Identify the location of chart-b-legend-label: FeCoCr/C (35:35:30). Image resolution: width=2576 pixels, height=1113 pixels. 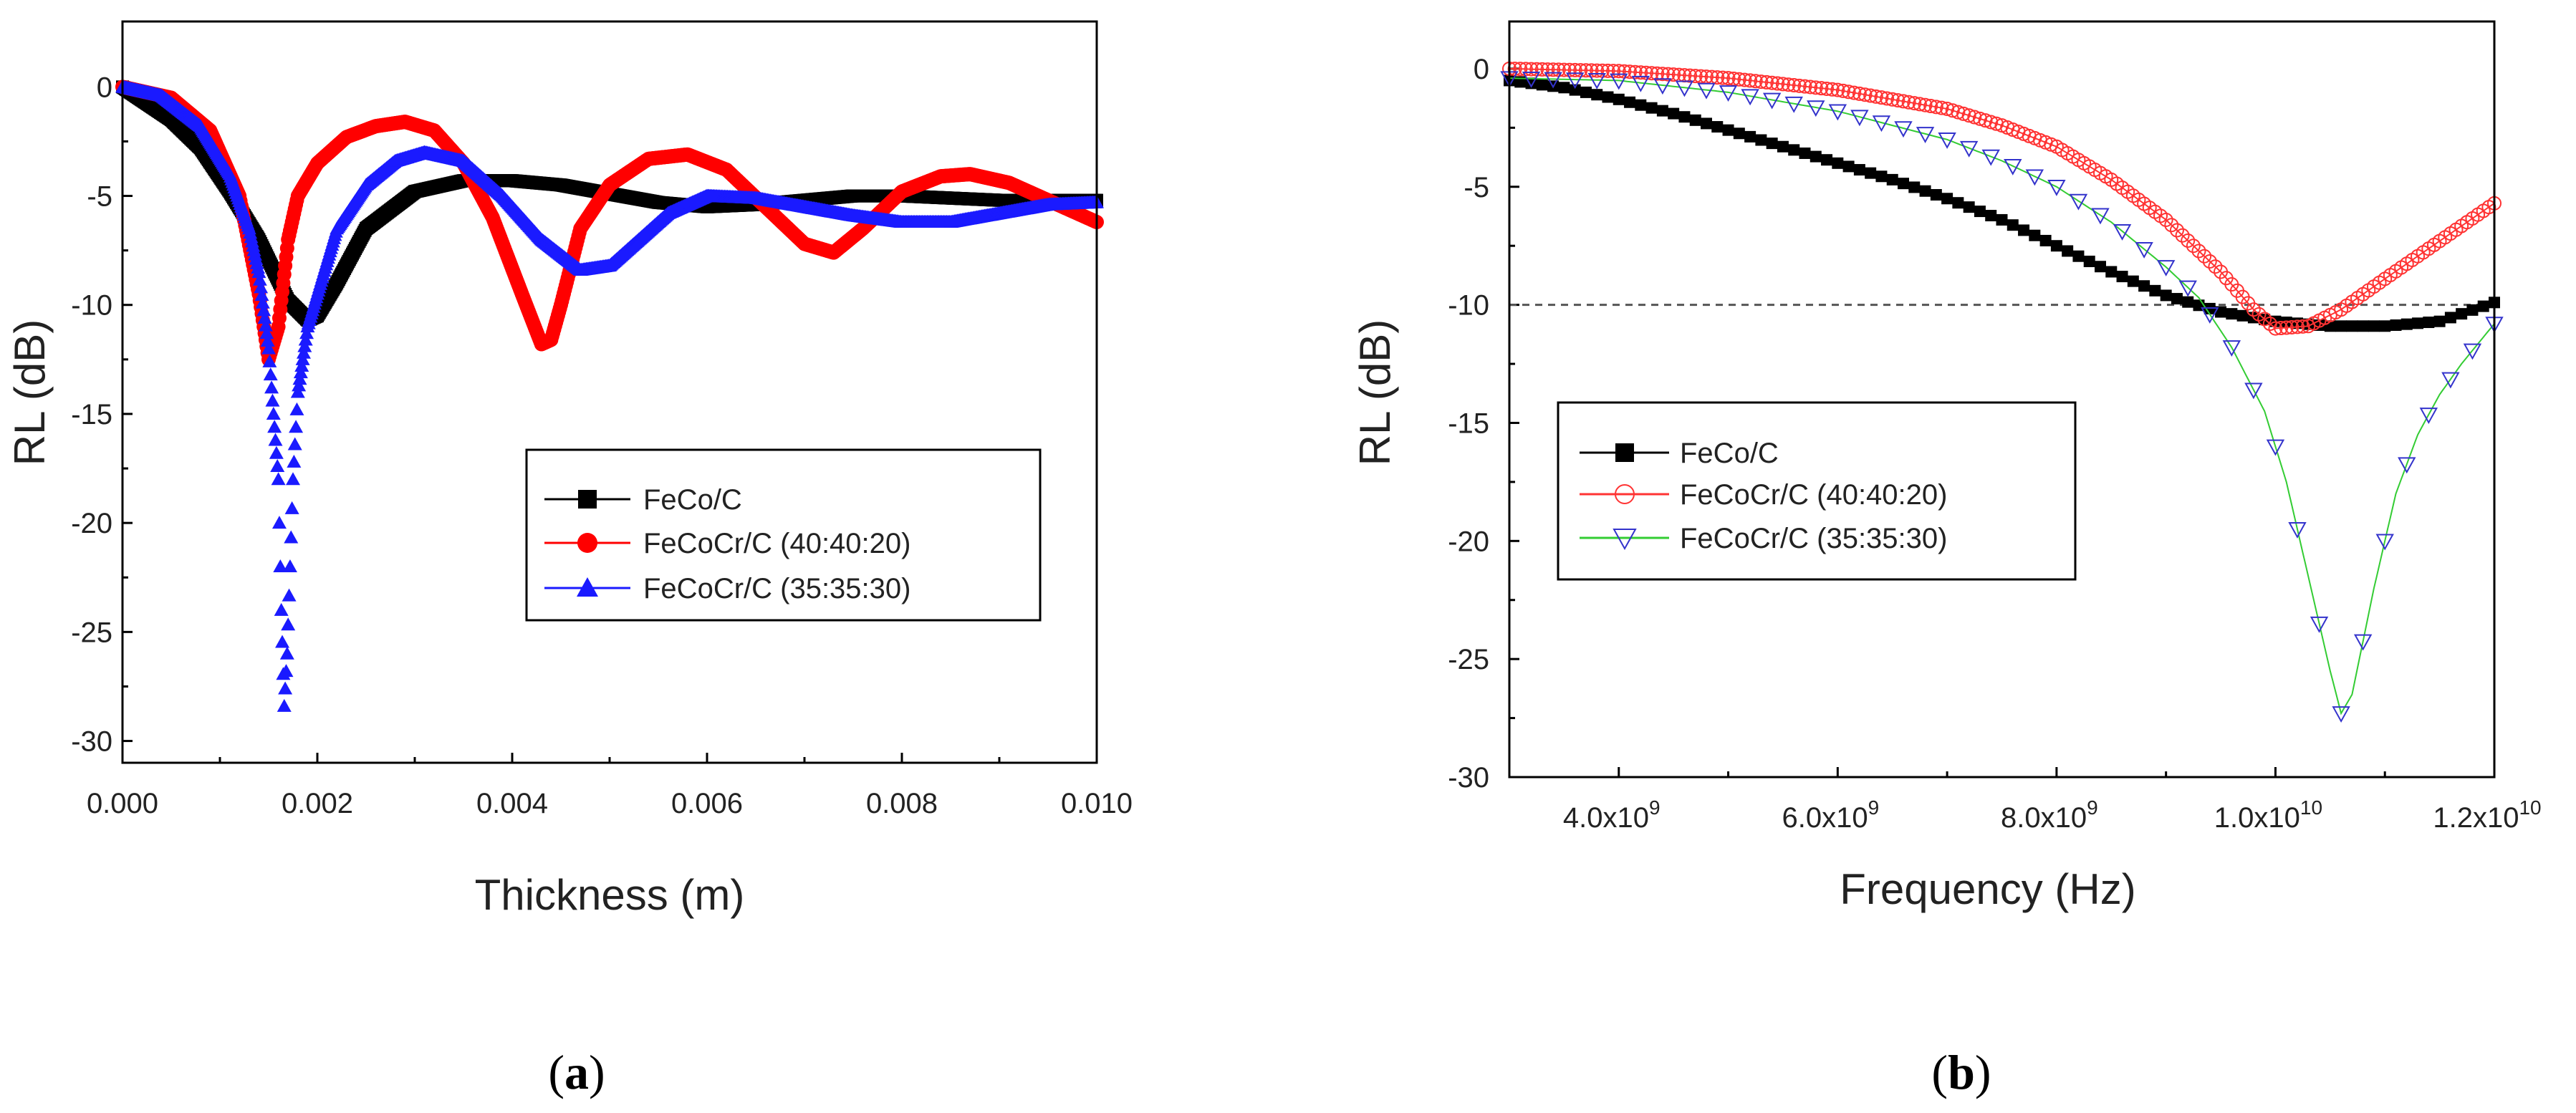
(1814, 538).